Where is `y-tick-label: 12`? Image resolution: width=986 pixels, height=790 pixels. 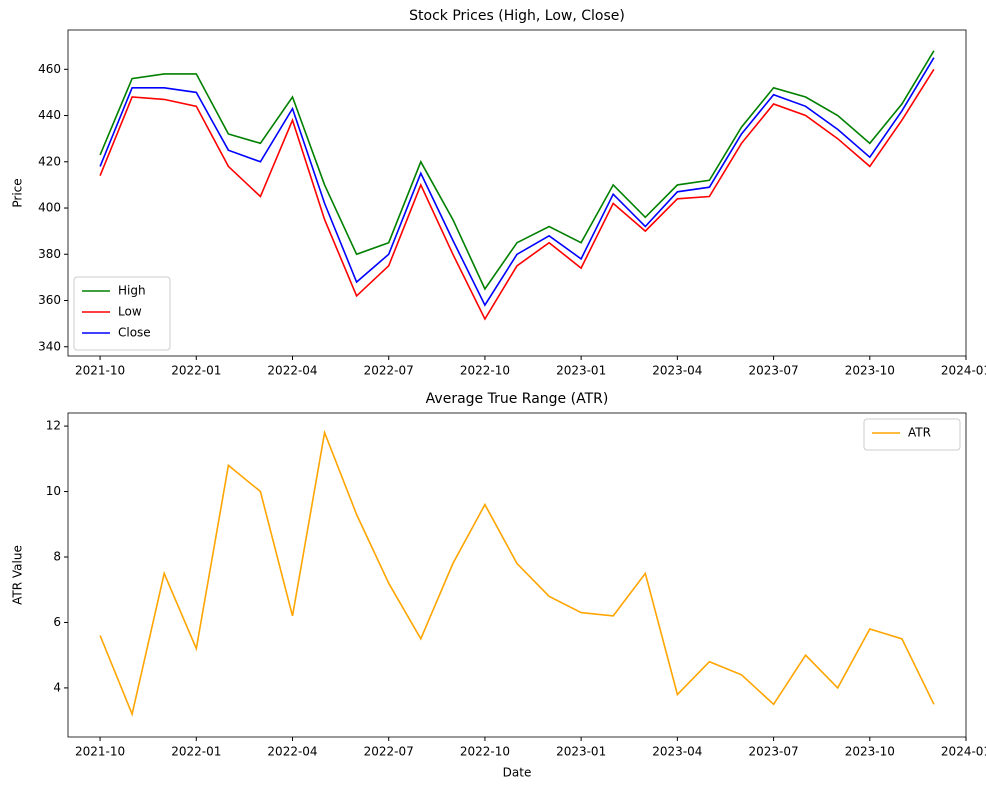
y-tick-label: 12 is located at coordinates (53, 426).